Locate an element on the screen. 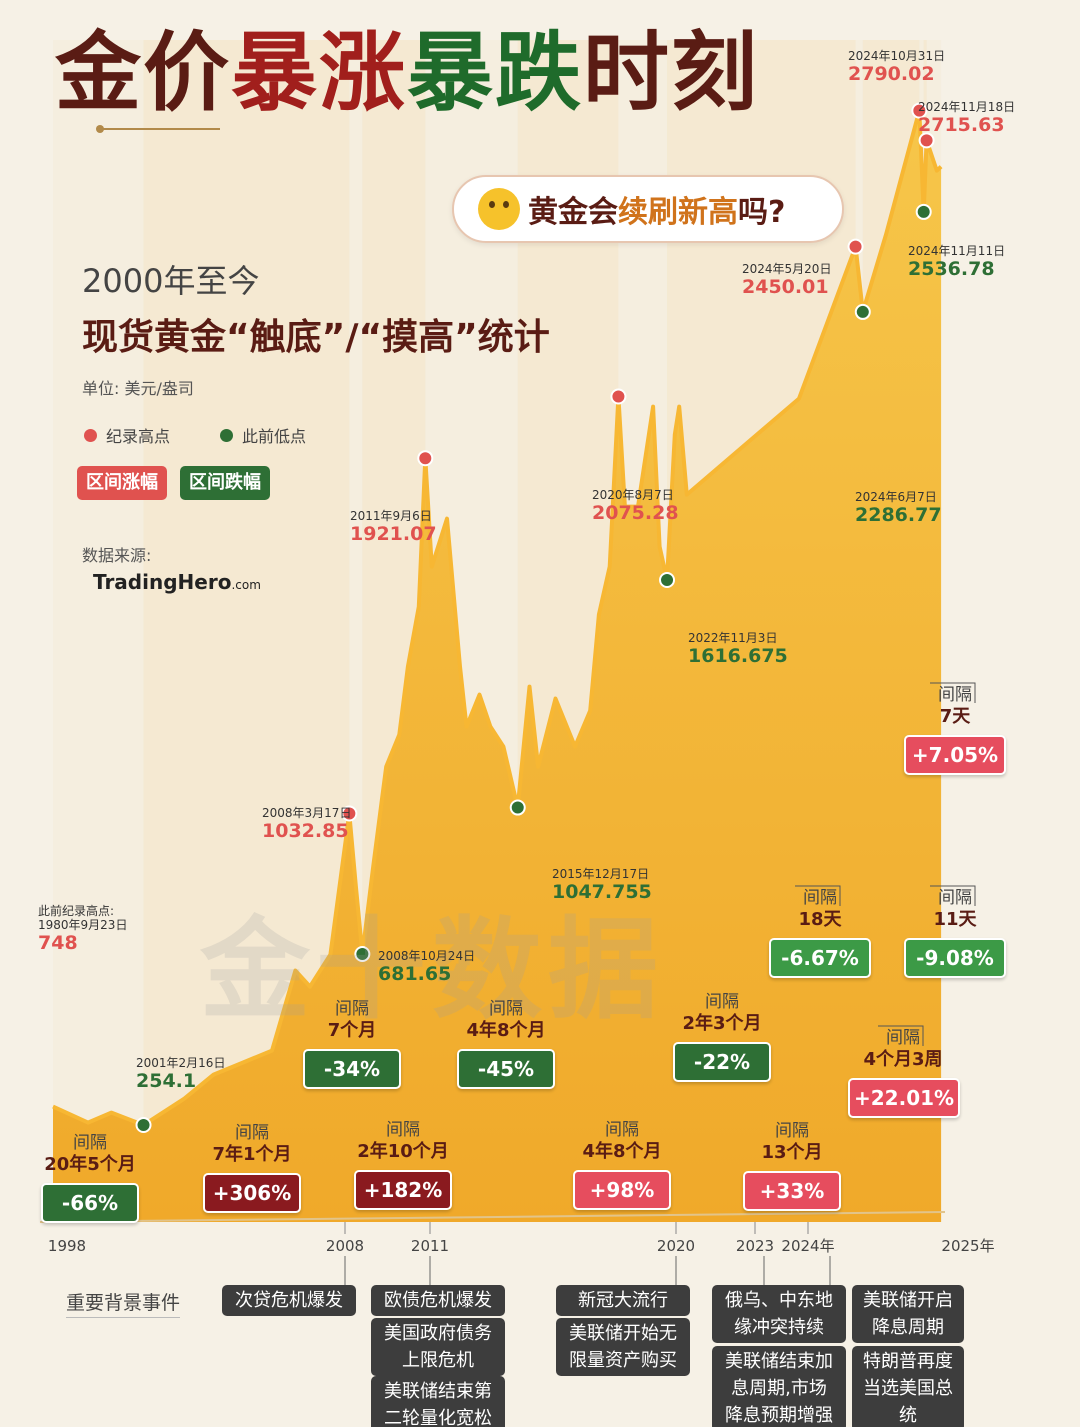  annotation-value: 2790.02 is located at coordinates (891, 73).